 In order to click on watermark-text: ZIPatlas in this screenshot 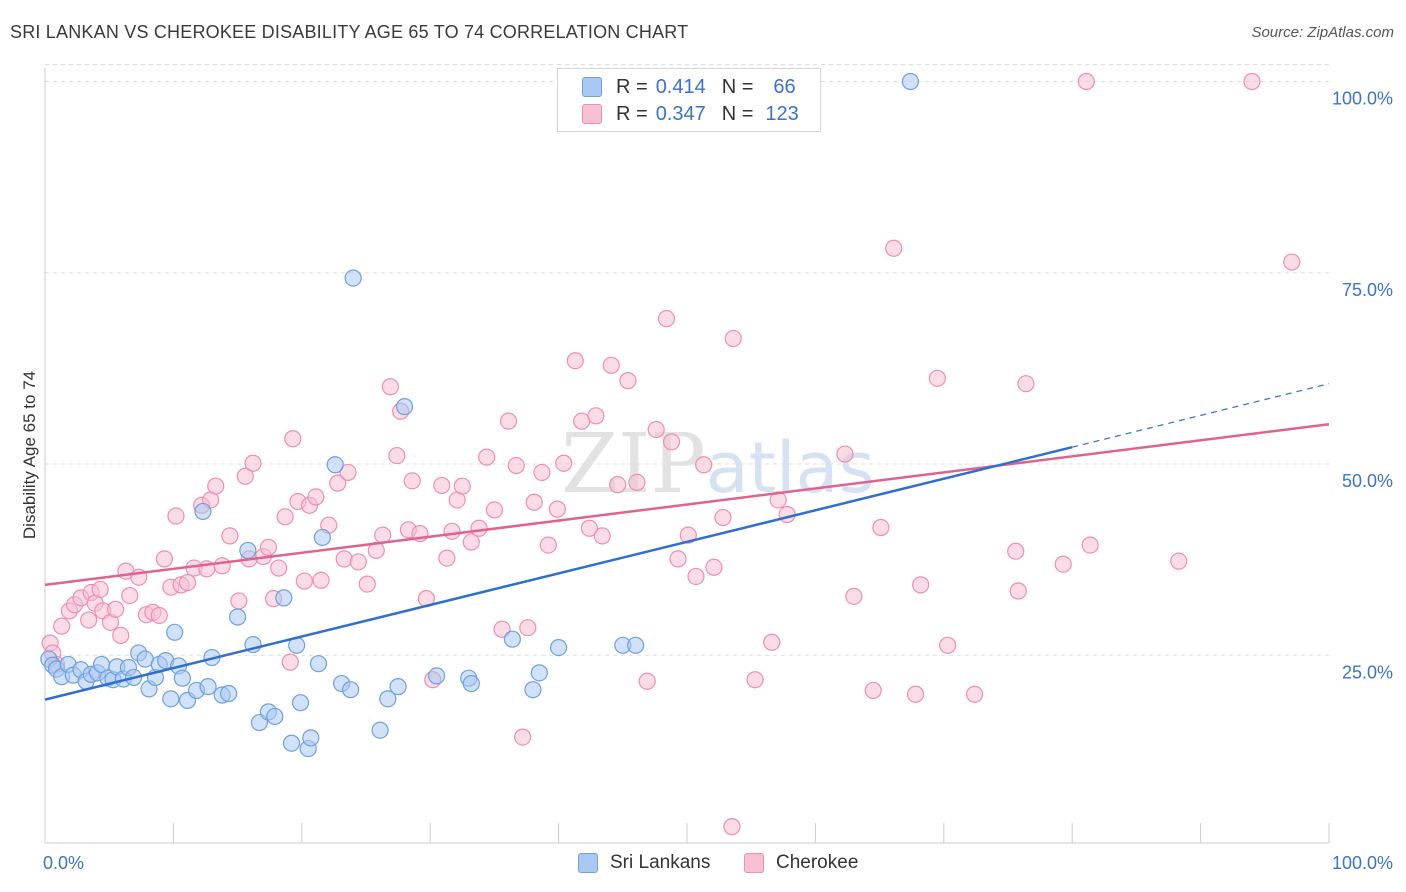, I will do `click(718, 464)`.